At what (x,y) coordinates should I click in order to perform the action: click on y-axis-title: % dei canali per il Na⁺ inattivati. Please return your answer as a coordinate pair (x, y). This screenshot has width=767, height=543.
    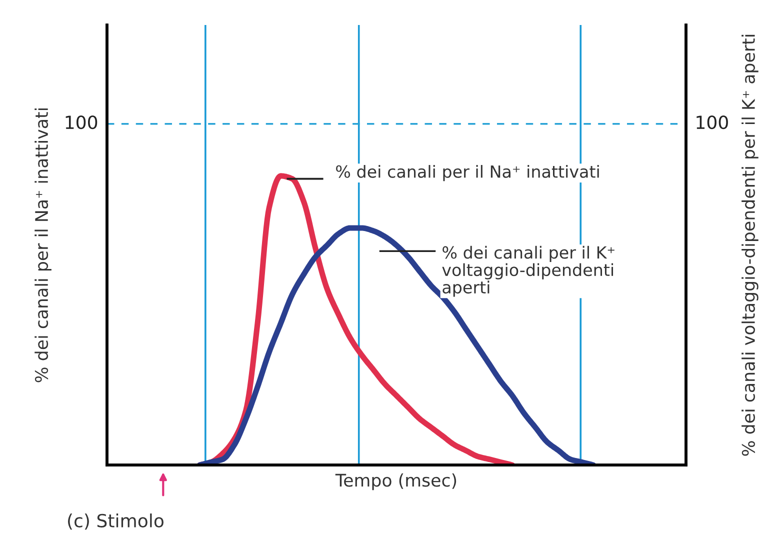
    Looking at the image, I should click on (43, 245).